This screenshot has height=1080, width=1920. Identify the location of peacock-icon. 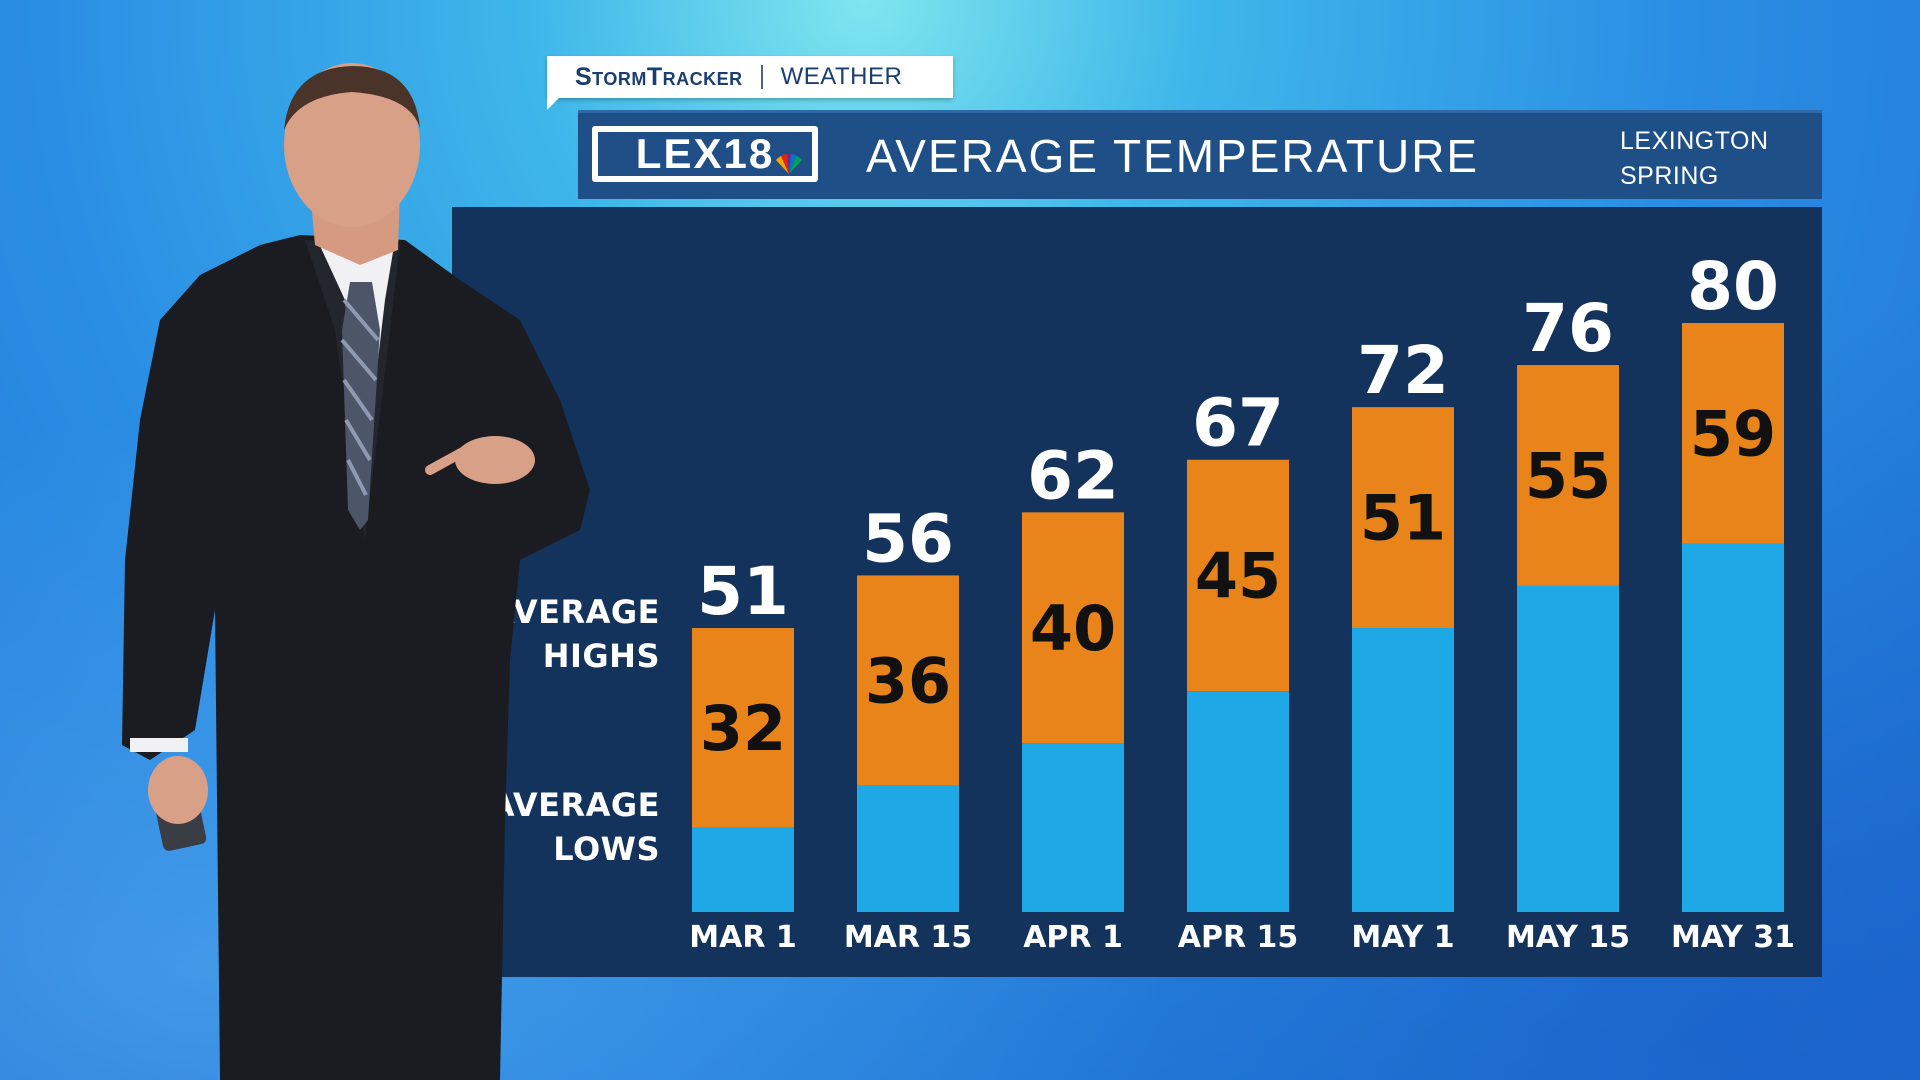
(789, 163).